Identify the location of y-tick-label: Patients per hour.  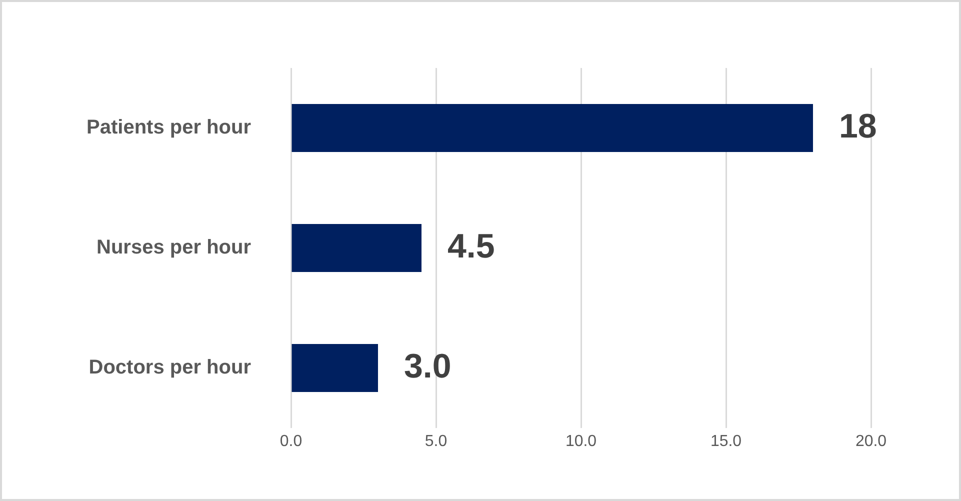
(169, 127).